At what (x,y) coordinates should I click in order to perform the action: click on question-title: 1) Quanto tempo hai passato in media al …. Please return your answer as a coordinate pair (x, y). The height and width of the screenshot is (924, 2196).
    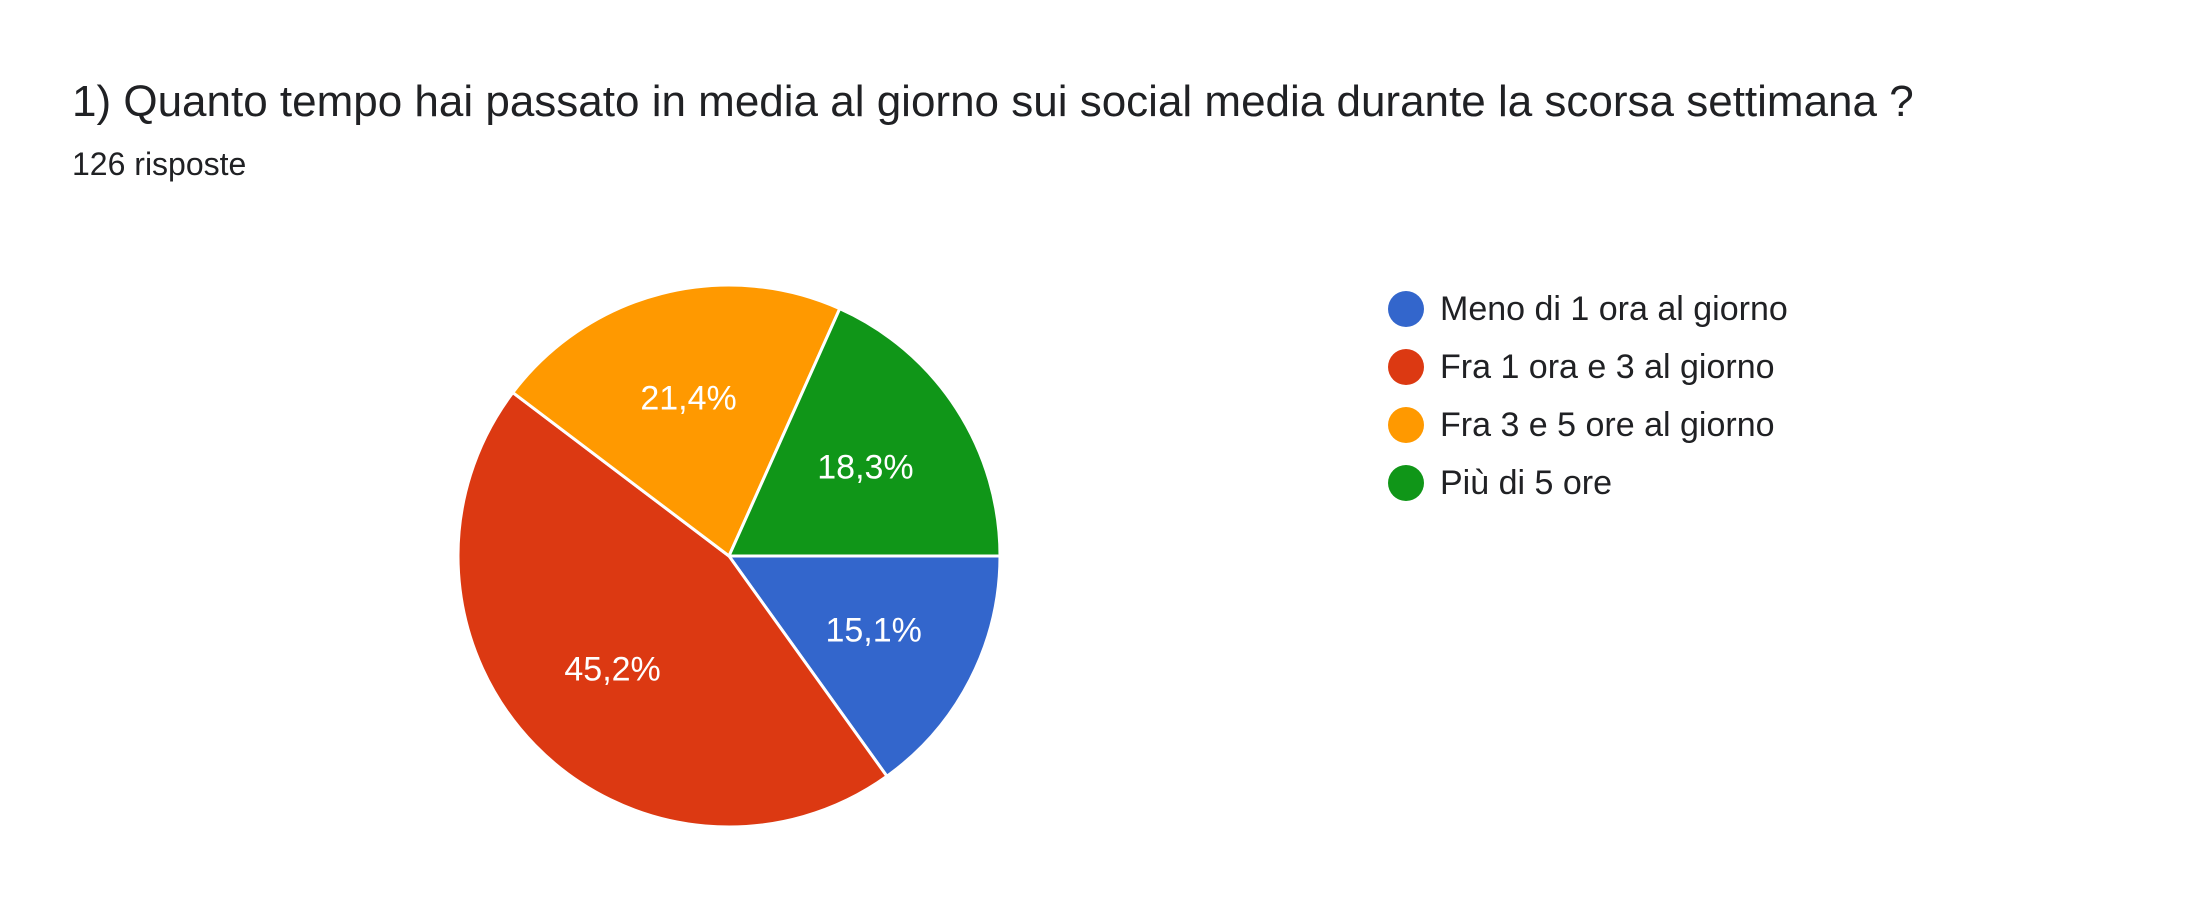
    Looking at the image, I should click on (993, 101).